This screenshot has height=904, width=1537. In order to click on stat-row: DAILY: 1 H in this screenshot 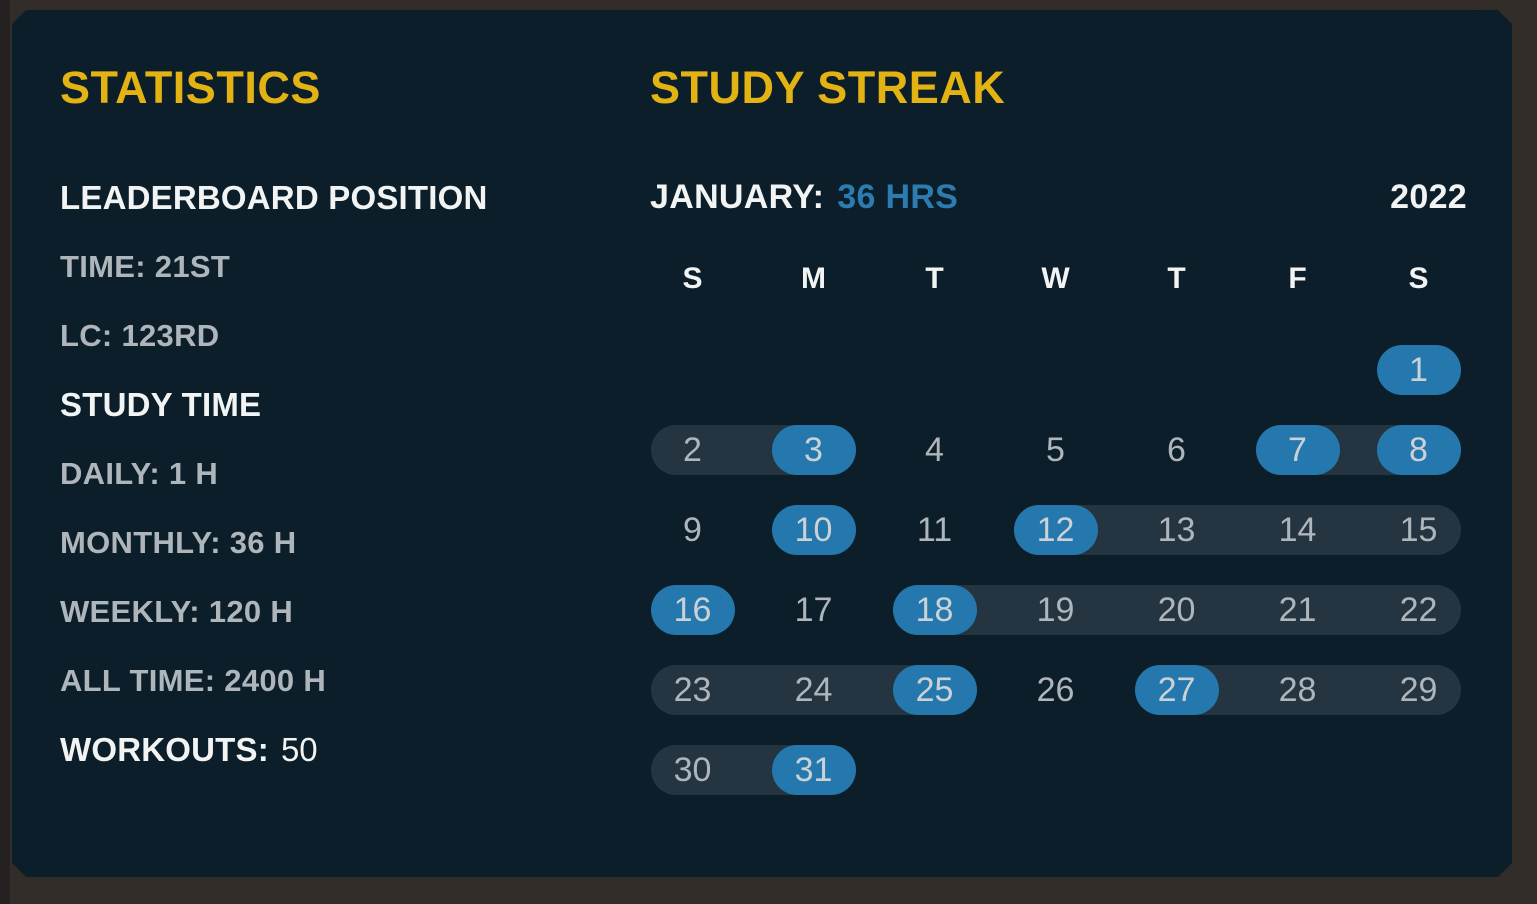, I will do `click(340, 473)`.